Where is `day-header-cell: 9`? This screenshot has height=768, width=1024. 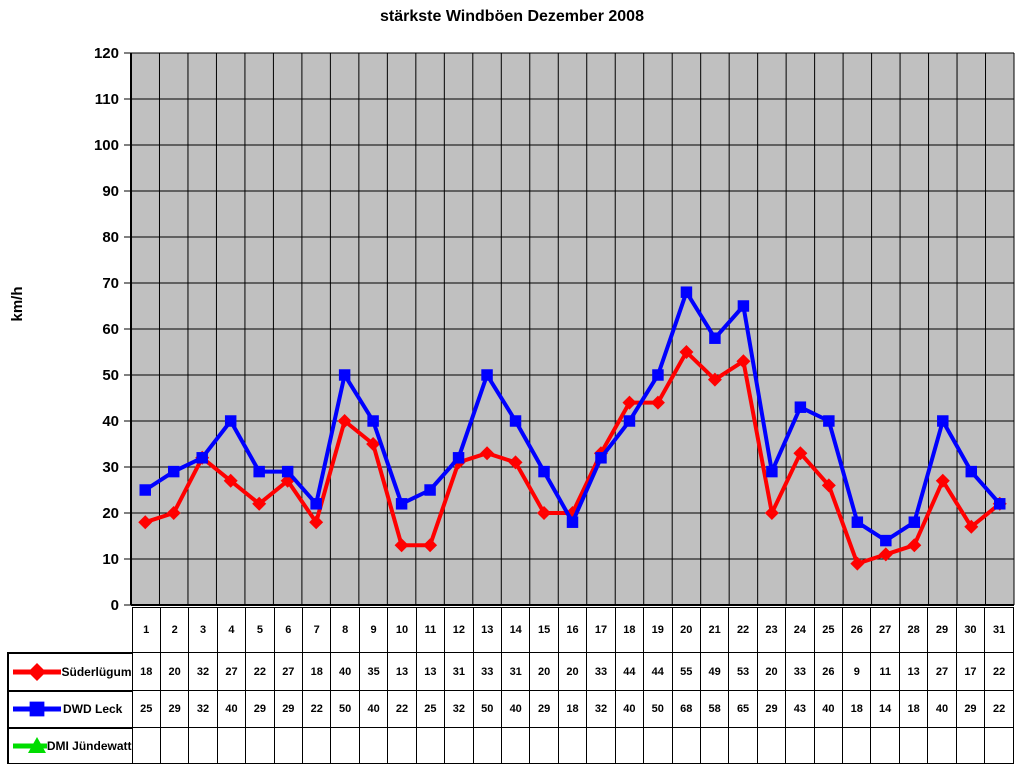
day-header-cell: 9 is located at coordinates (373, 630).